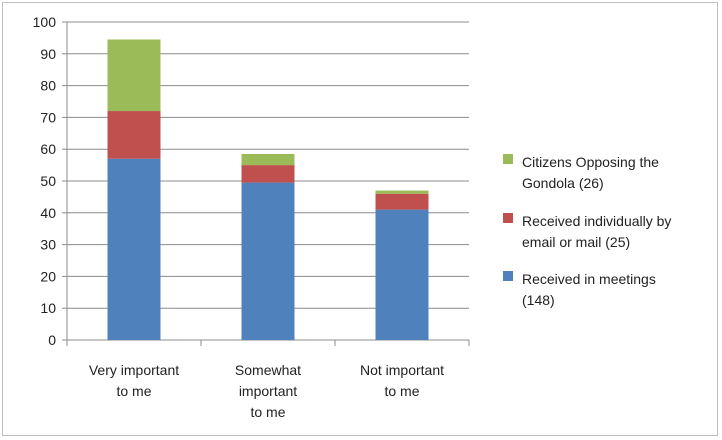 The width and height of the screenshot is (722, 440). Describe the element at coordinates (576, 242) in the screenshot. I see `legend-label: email or mail (25)` at that location.